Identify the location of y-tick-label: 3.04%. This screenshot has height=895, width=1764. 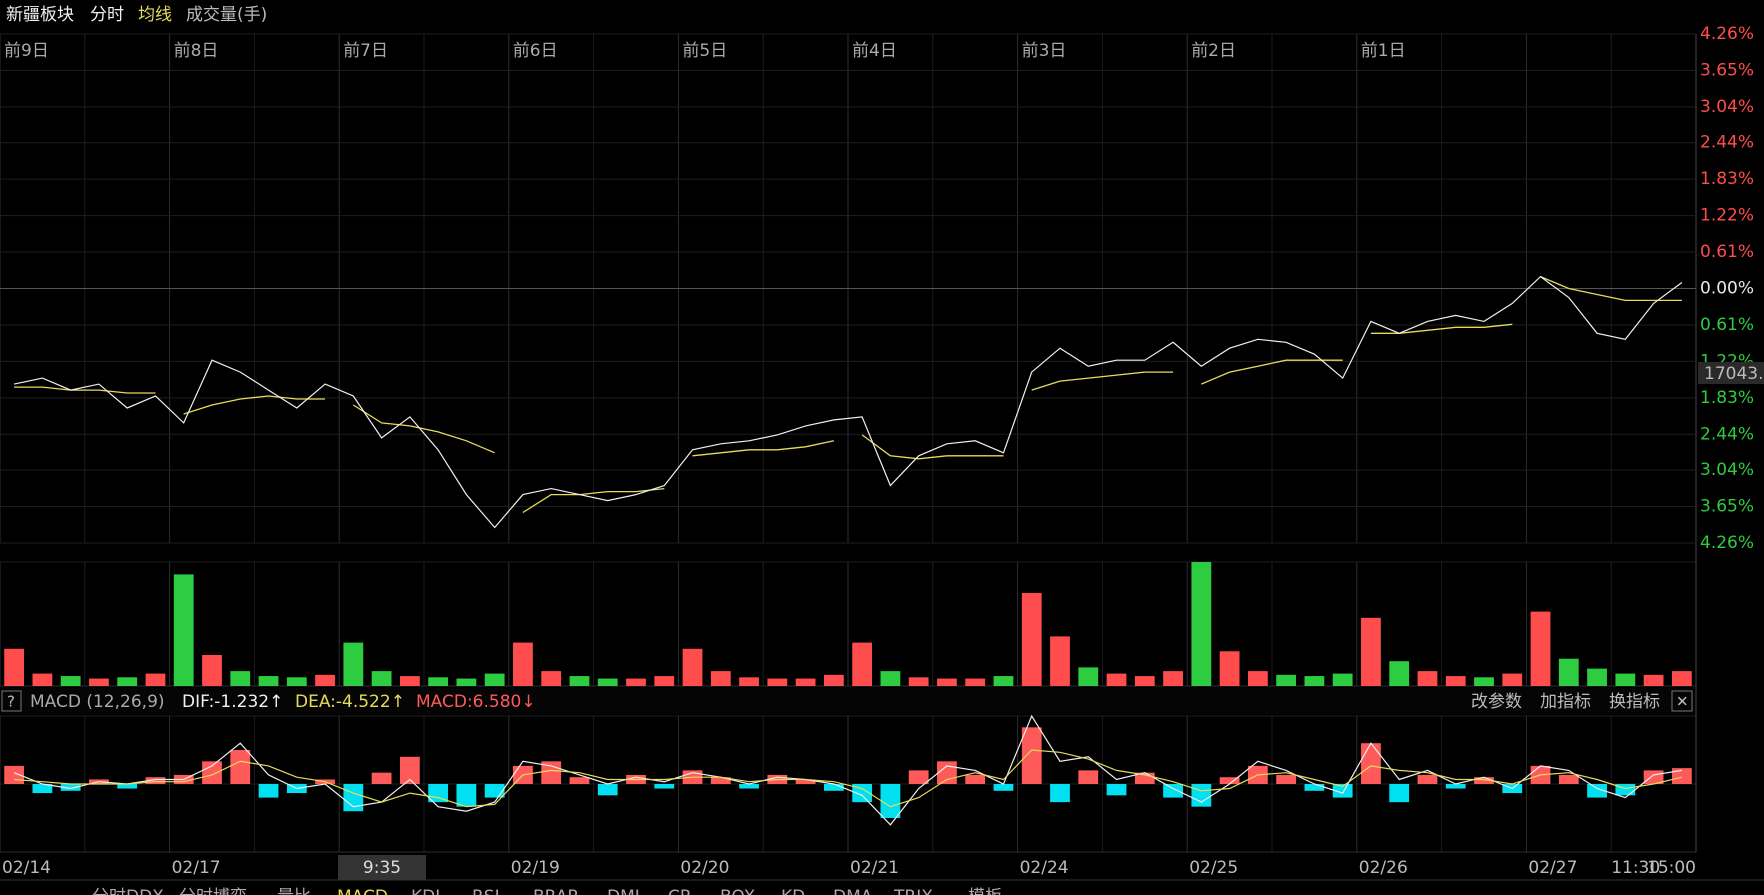
(1727, 470).